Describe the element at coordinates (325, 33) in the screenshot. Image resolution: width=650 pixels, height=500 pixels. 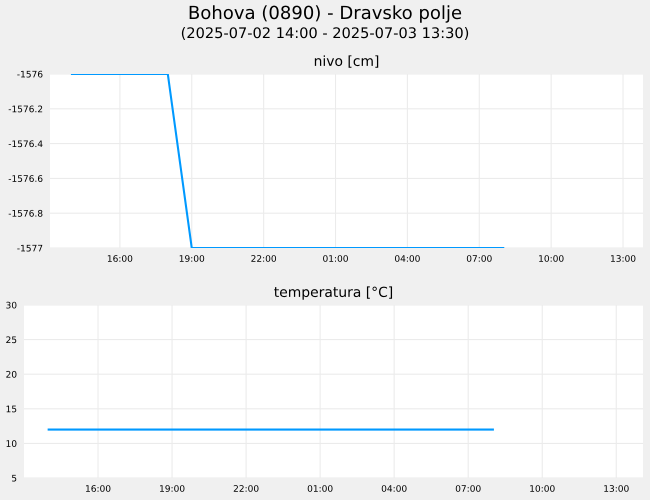
I see `chart-subtitle: (2025-07-02 14:00 - 2025-07-03 13:30)` at that location.